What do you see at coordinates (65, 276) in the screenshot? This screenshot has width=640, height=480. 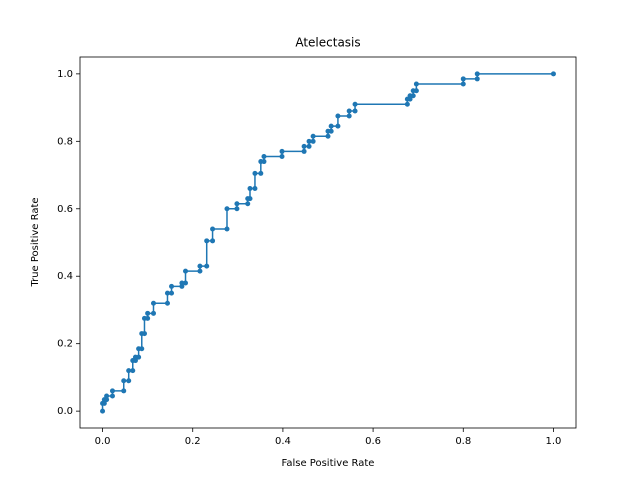 I see `y-tick-label: 0.4` at bounding box center [65, 276].